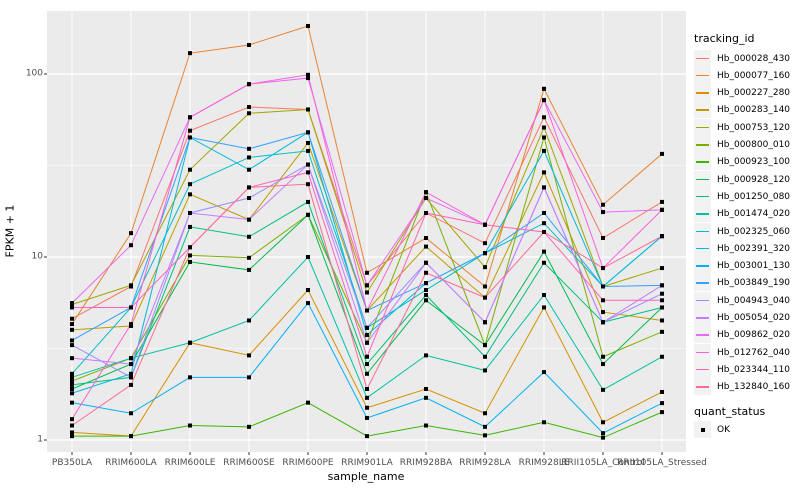  Describe the element at coordinates (754, 231) in the screenshot. I see `legend-item-label: Hb_002325_060` at that location.